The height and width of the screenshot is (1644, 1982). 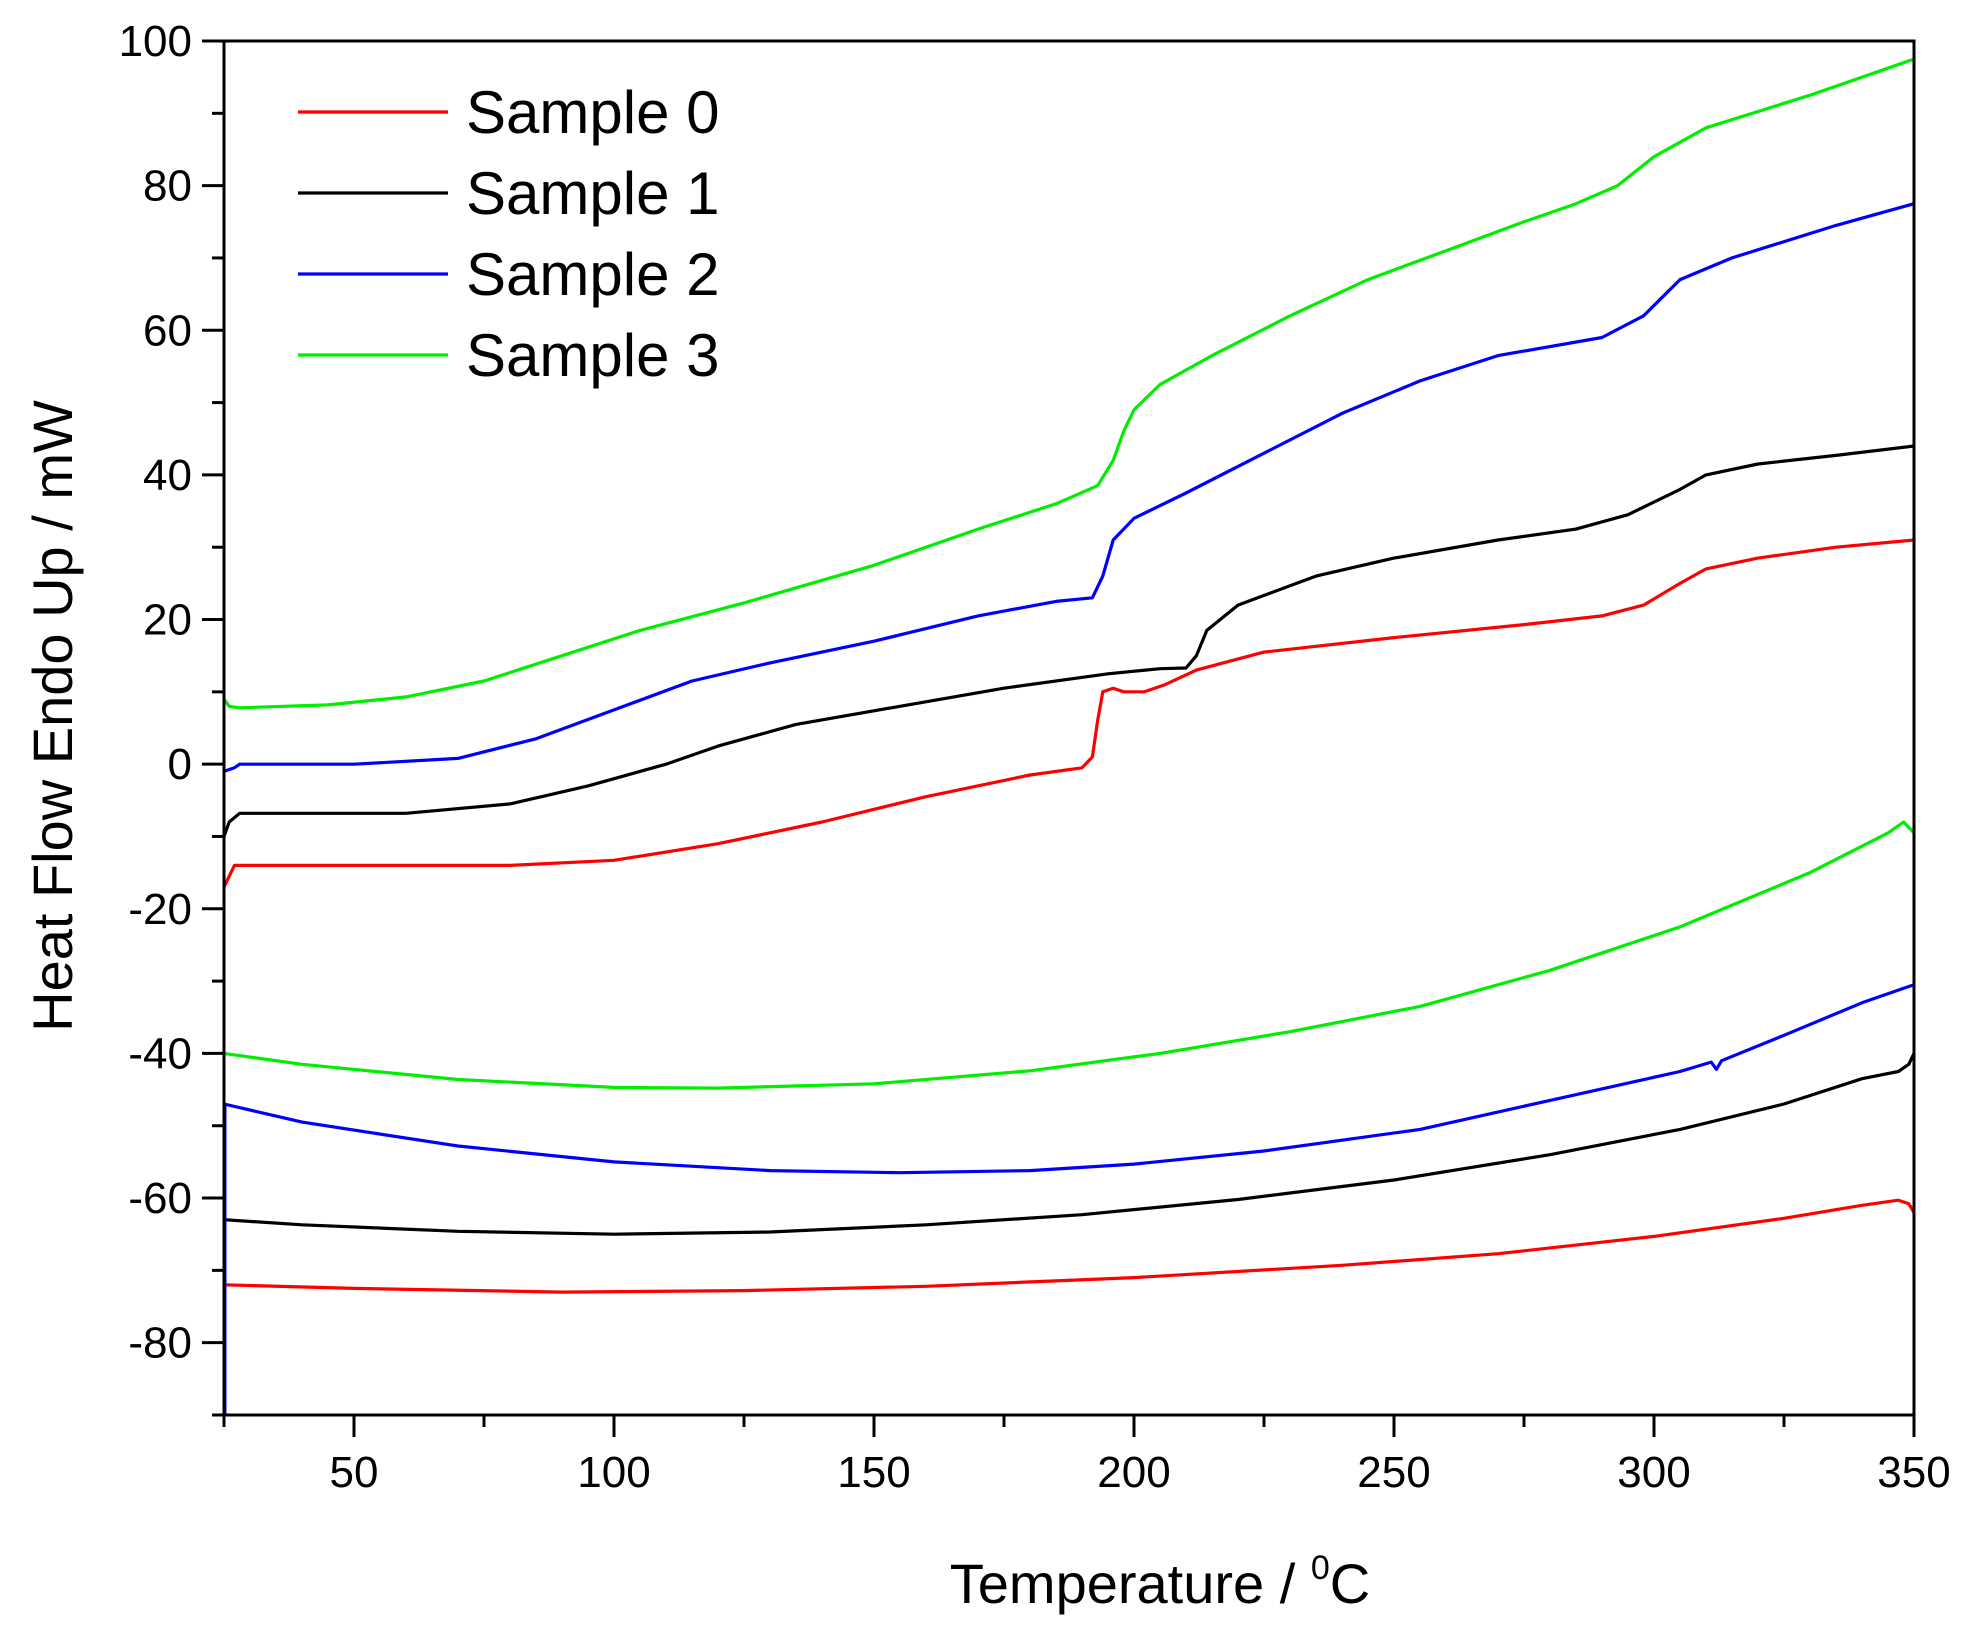 I want to click on y-tick-label: 20, so click(x=167, y=620).